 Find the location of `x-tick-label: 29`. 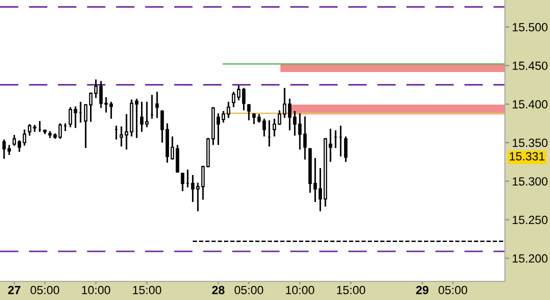

x-tick-label: 29 is located at coordinates (422, 290).